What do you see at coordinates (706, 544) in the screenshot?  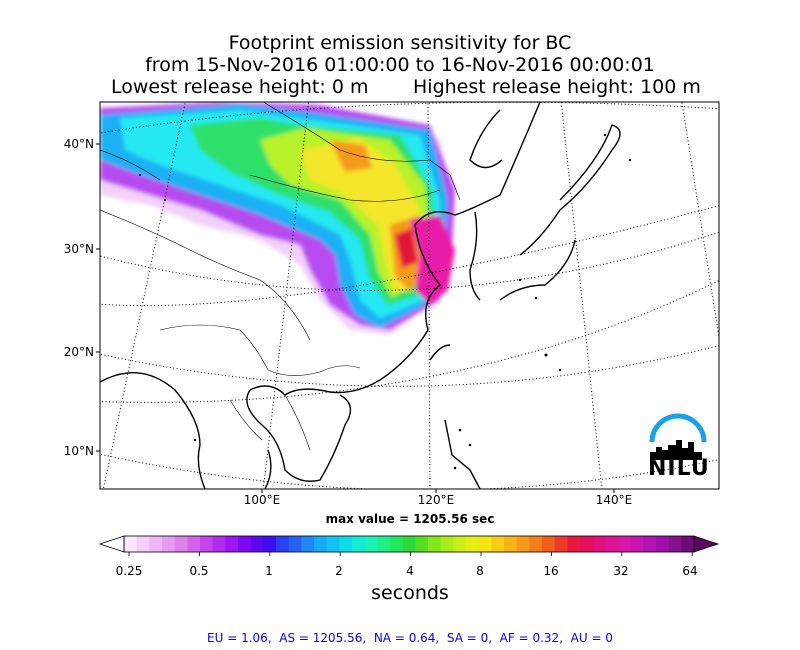 I see `colorbar-high-extend` at bounding box center [706, 544].